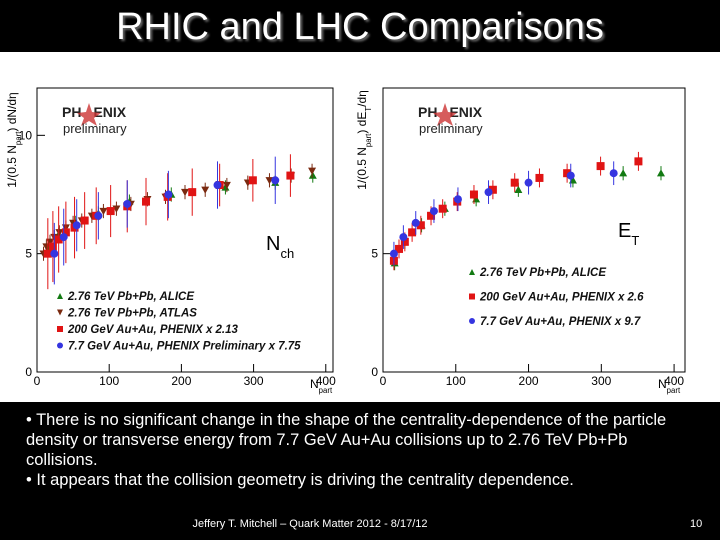 The width and height of the screenshot is (720, 540). Describe the element at coordinates (184, 347) in the screenshot. I see `legend-label: 7.7 GeV Au+Au, PHENIX Preliminary x 7.75` at that location.